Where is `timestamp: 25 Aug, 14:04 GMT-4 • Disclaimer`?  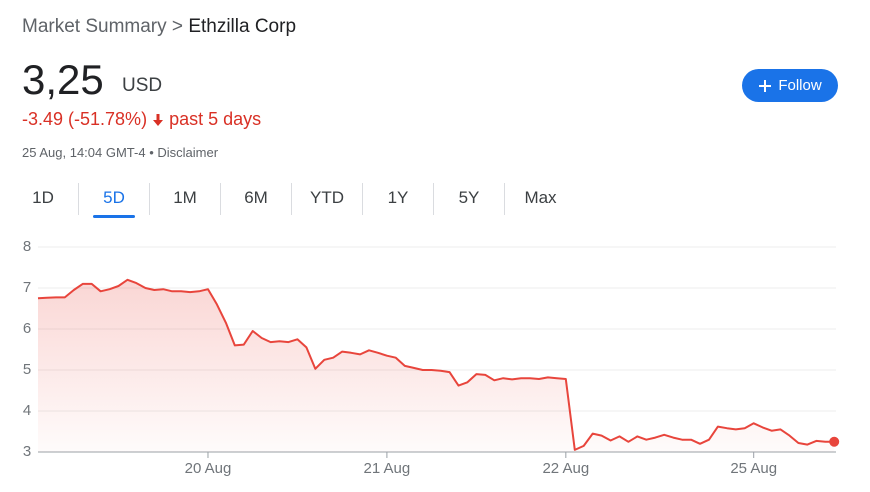 timestamp: 25 Aug, 14:04 GMT-4 • Disclaimer is located at coordinates (120, 152).